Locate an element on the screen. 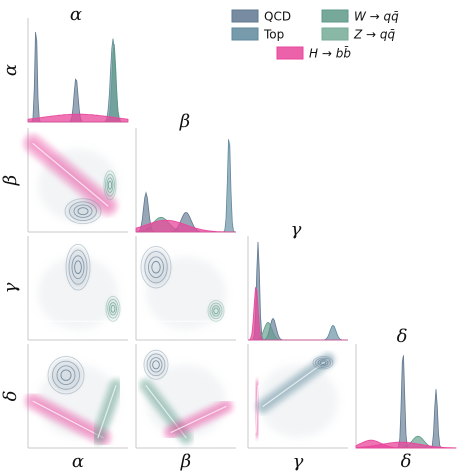 This screenshot has width=459, height=475. legend-label-w: W → qq̄ is located at coordinates (376, 17).